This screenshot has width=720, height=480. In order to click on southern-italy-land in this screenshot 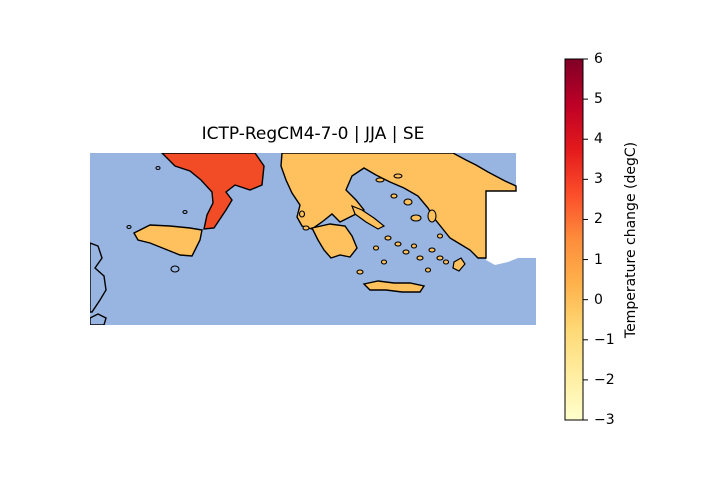, I will do `click(213, 191)`.